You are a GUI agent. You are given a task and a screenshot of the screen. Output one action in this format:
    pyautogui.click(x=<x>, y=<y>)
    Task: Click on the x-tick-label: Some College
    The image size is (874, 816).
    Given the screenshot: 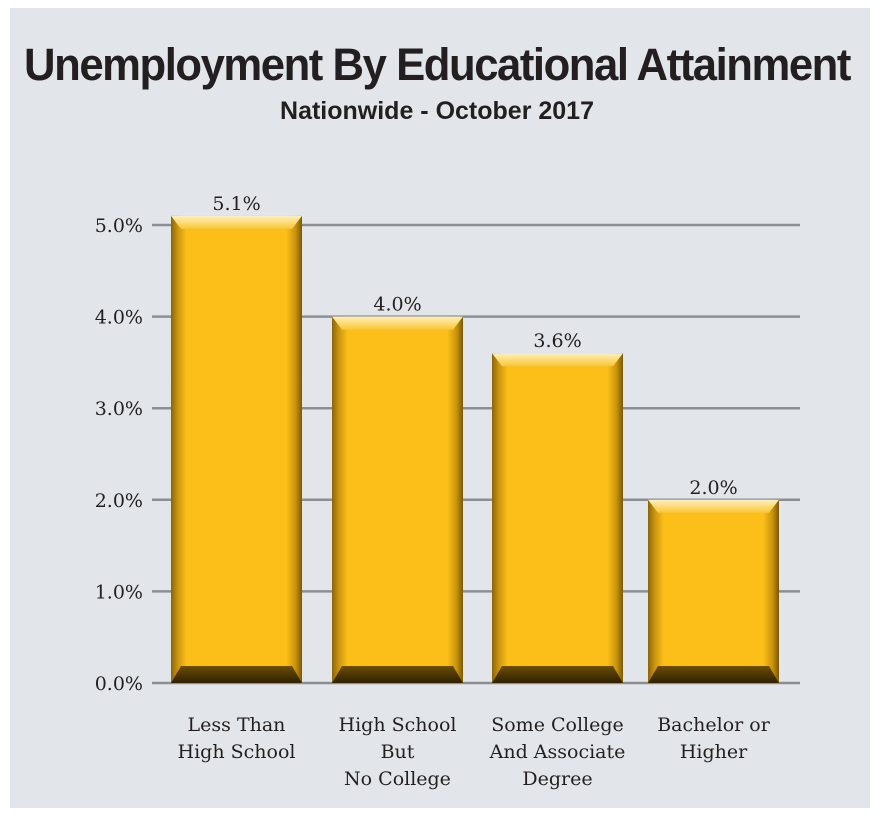 What is the action you would take?
    pyautogui.click(x=557, y=725)
    